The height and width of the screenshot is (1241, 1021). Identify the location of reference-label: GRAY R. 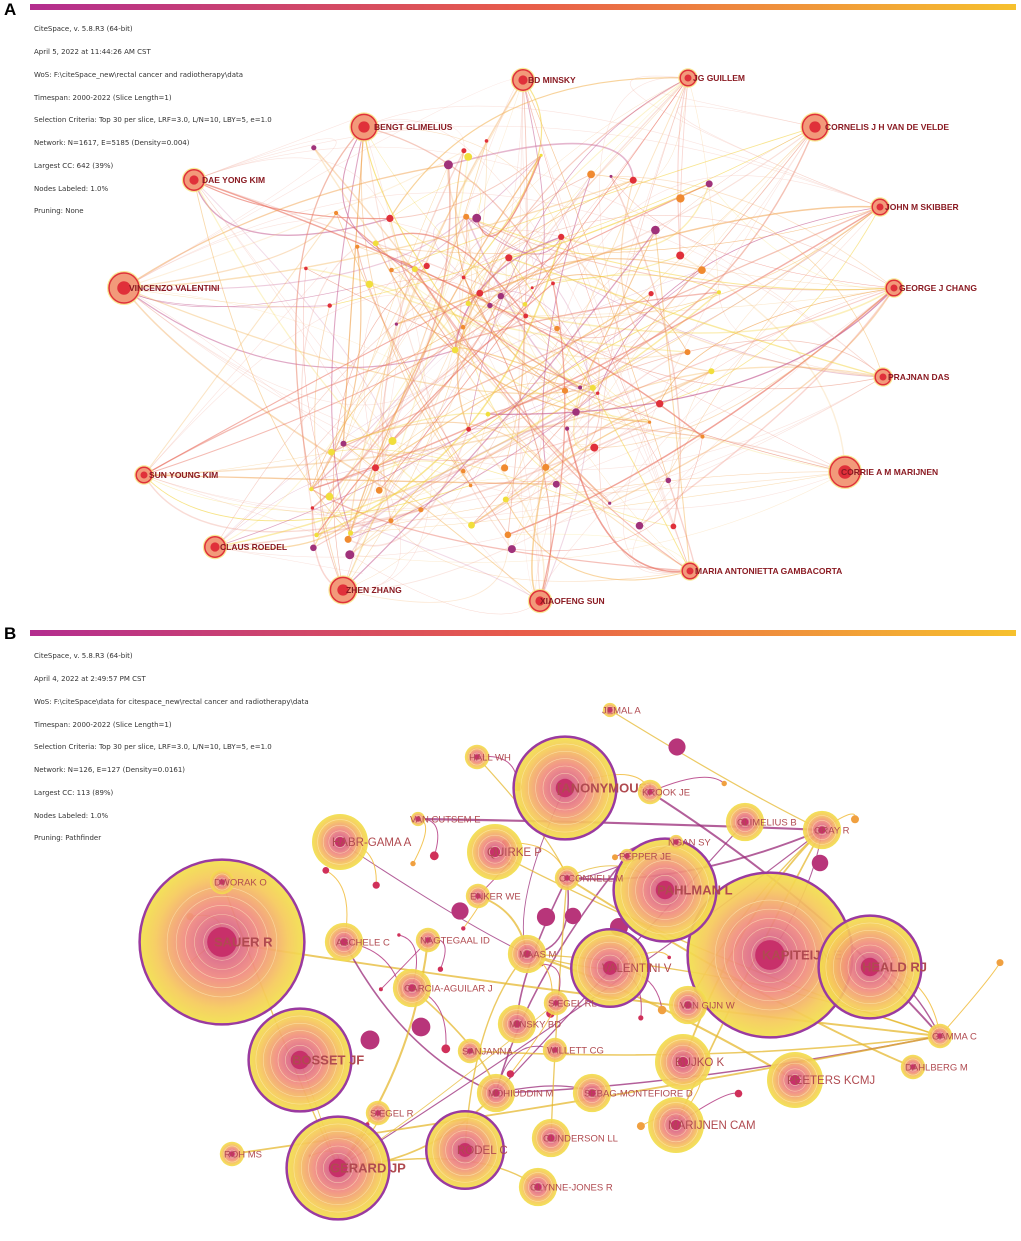
(832, 830).